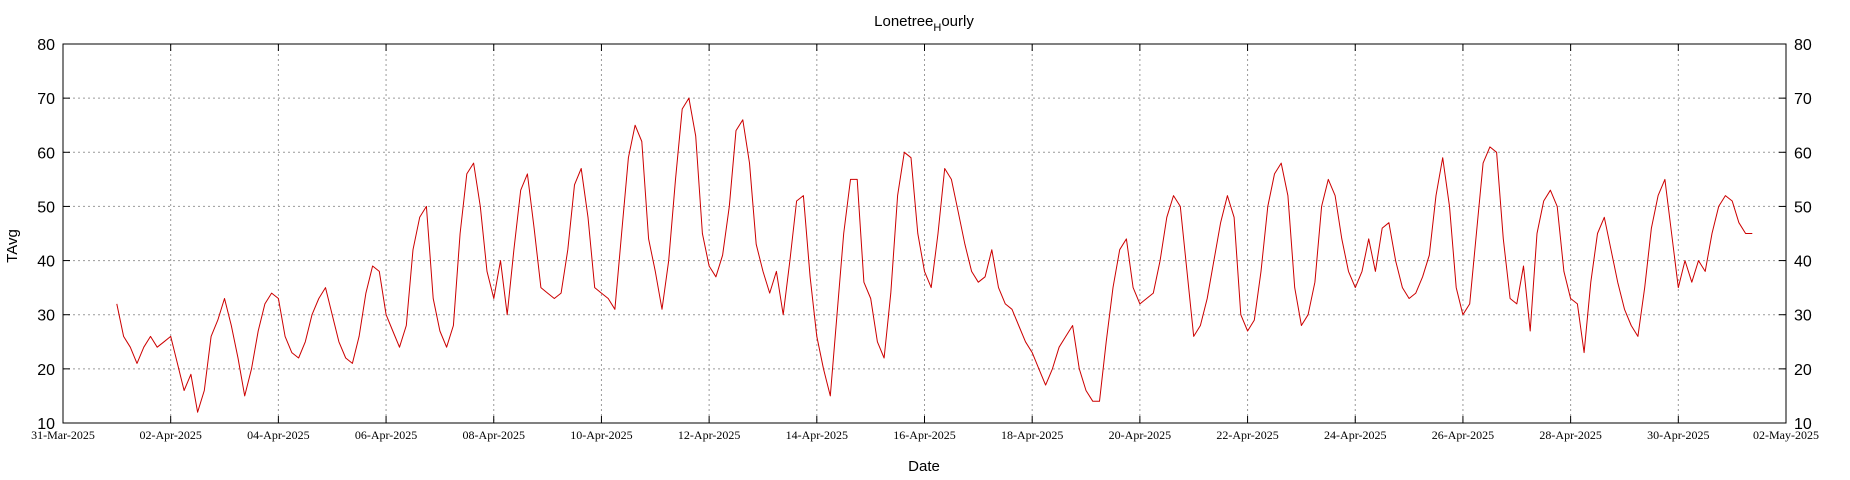  What do you see at coordinates (1355, 435) in the screenshot?
I see `x-tick-label: 24-Apr-2025` at bounding box center [1355, 435].